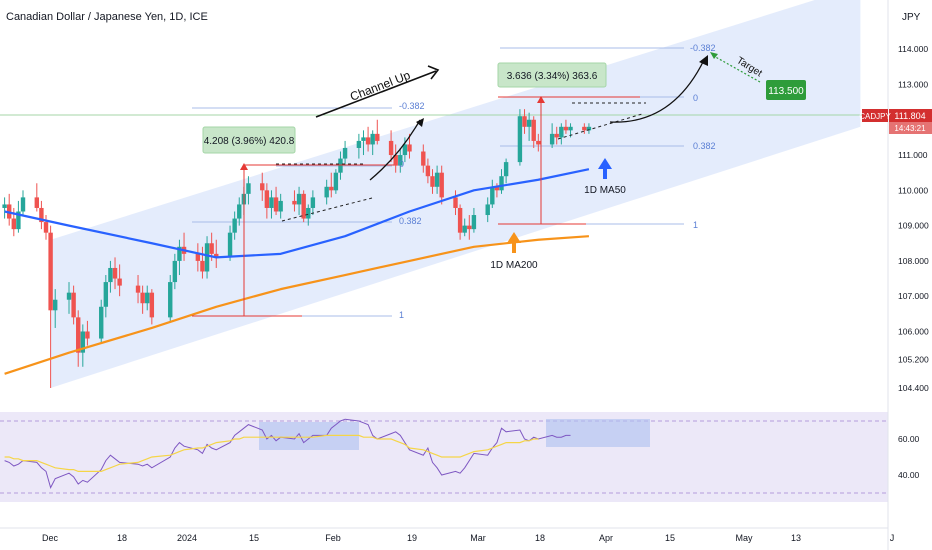  Describe the element at coordinates (468, 538) in the screenshot. I see `time-axis: Dec 18 2024 15 Feb 19 Mar 18 Apr 15 May 13 J` at that location.